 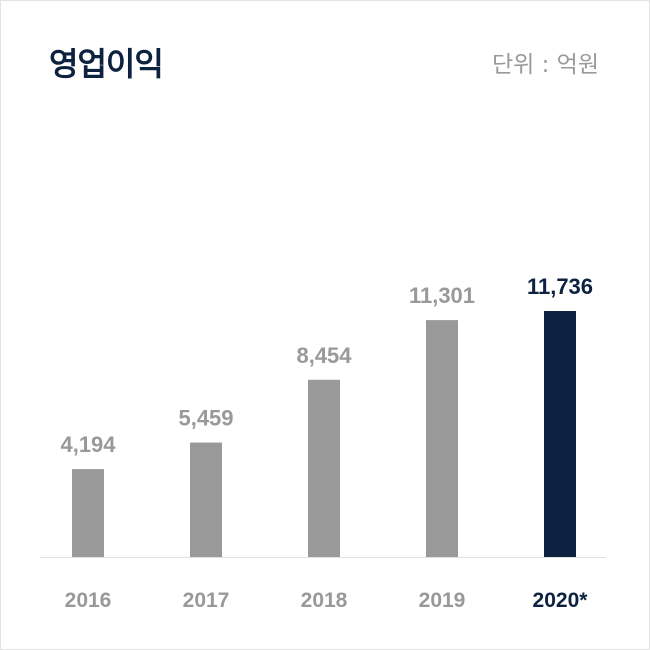 What do you see at coordinates (442, 295) in the screenshot?
I see `data-label: 11,301` at bounding box center [442, 295].